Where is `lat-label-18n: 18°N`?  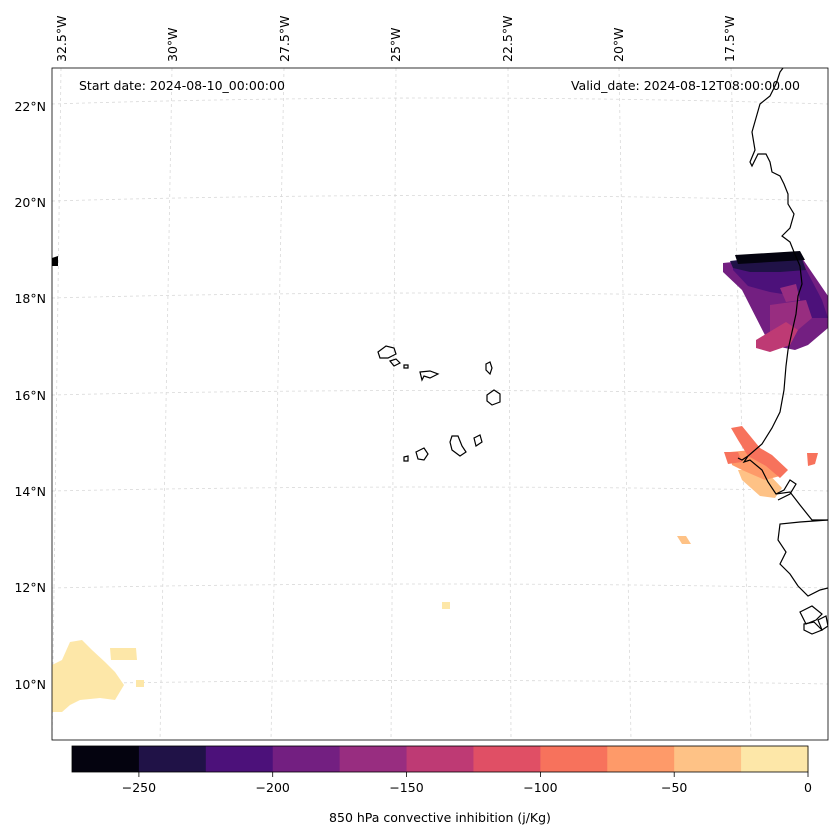
lat-label-18n: 18°N is located at coordinates (30, 298).